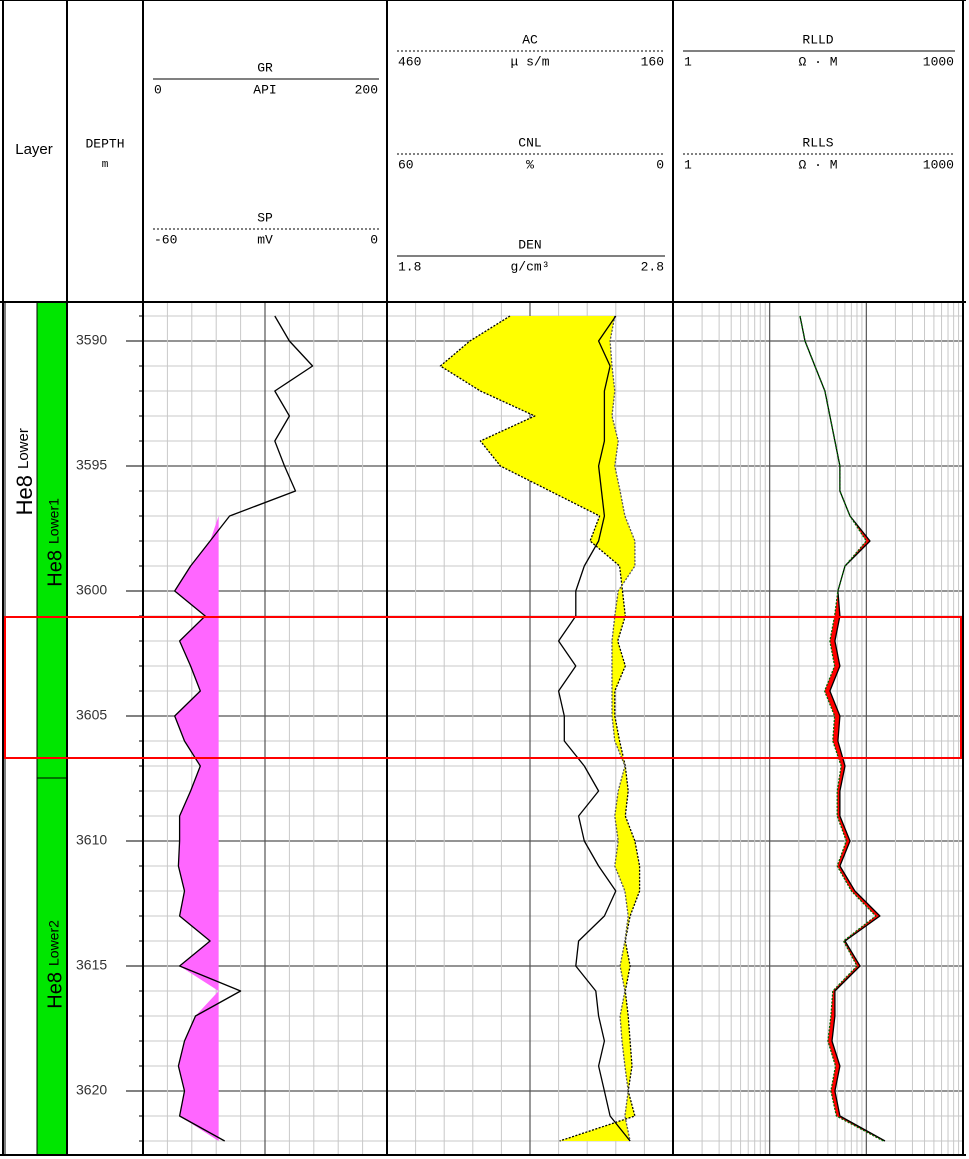  I want to click on zone-sublabel: Lower, so click(23, 448).